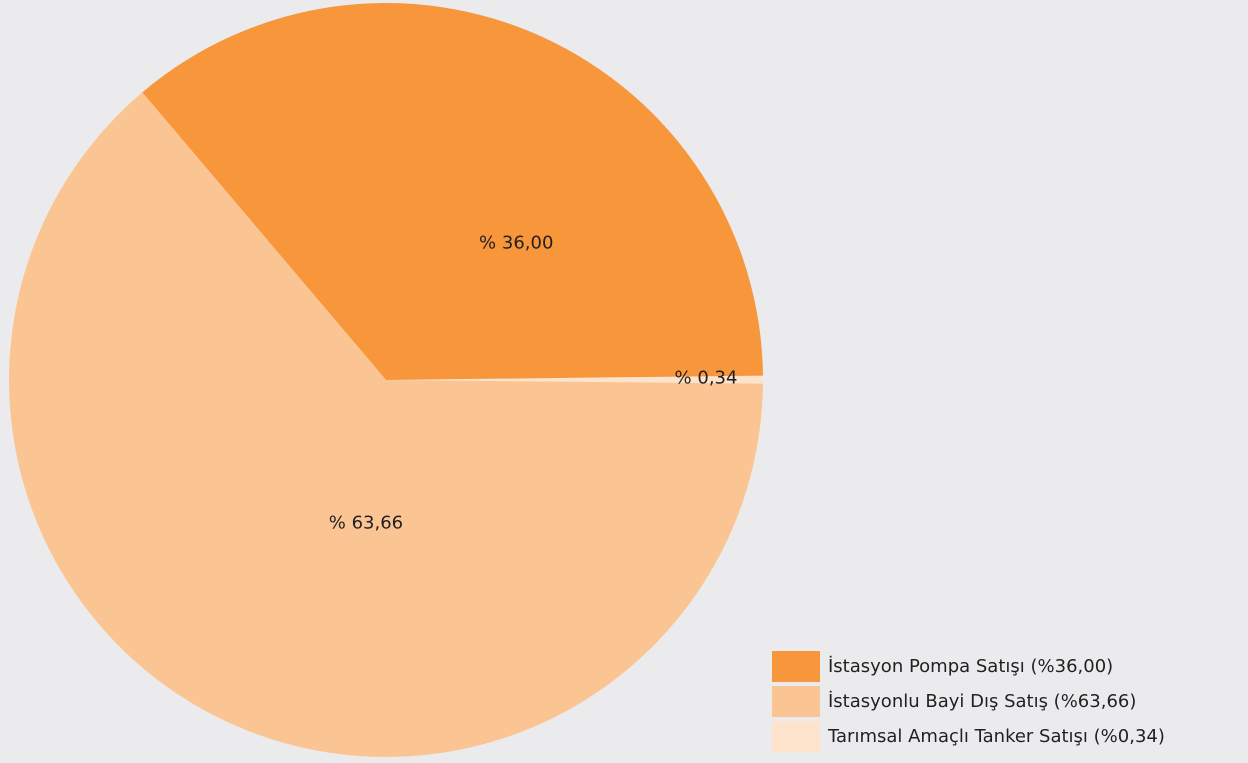 The image size is (1248, 763). What do you see at coordinates (796, 736) in the screenshot?
I see `legend-swatch-tanker` at bounding box center [796, 736].